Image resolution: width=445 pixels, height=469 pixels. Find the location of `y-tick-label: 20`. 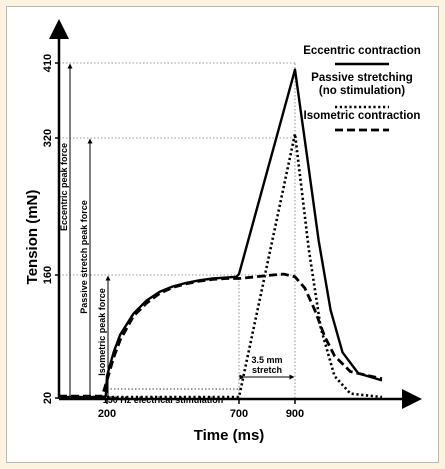

y-tick-label: 20 is located at coordinates (48, 398).